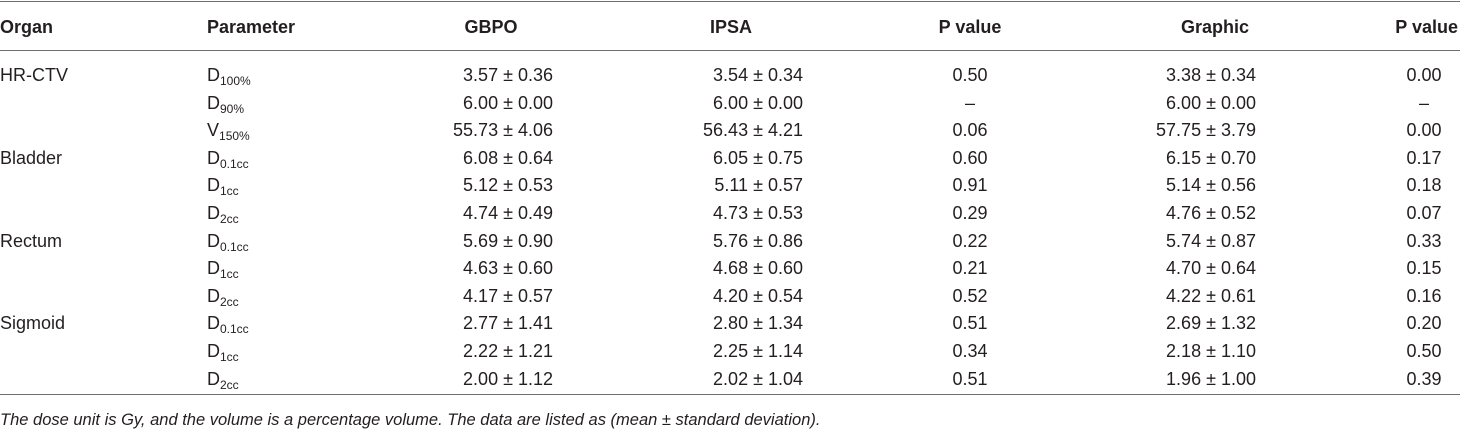  What do you see at coordinates (1211, 378) in the screenshot?
I see `table-cell: 1.96 ± 1.00` at bounding box center [1211, 378].